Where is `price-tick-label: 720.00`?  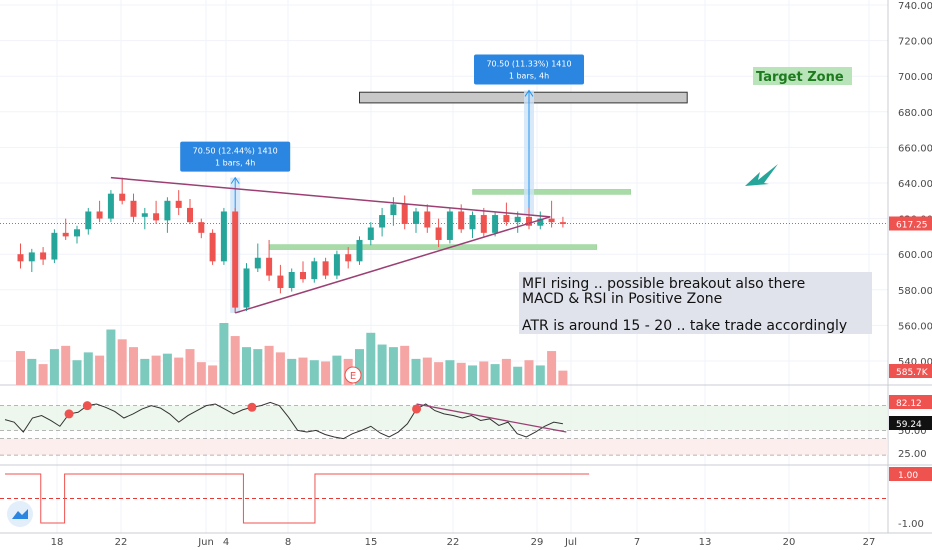 price-tick-label: 720.00 is located at coordinates (915, 42).